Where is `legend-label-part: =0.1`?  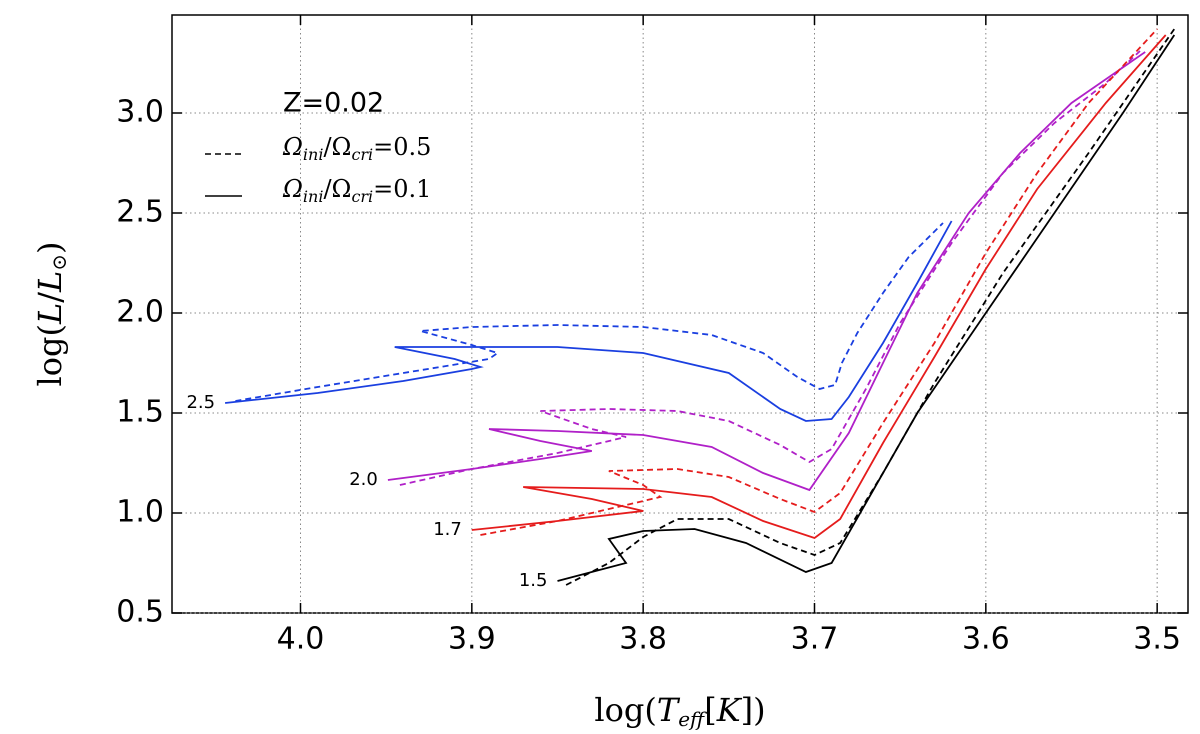
legend-label-part: =0.1 is located at coordinates (402, 189).